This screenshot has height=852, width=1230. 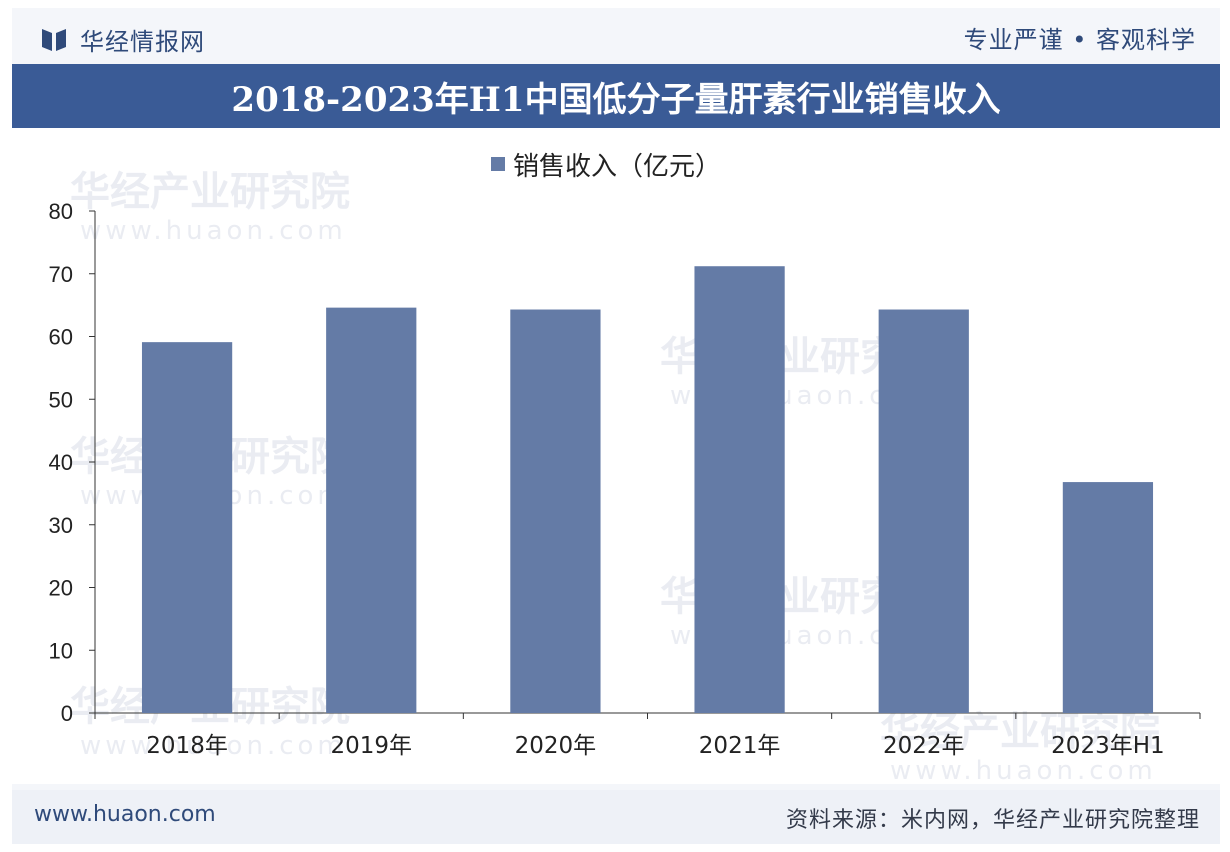 I want to click on x-tick-label: 2023年H1, so click(x=1107, y=746).